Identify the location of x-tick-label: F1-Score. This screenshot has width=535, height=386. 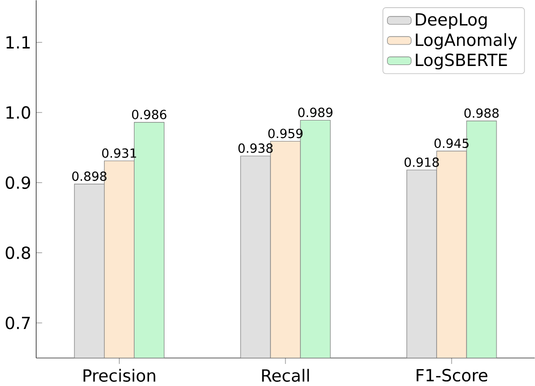
(452, 375).